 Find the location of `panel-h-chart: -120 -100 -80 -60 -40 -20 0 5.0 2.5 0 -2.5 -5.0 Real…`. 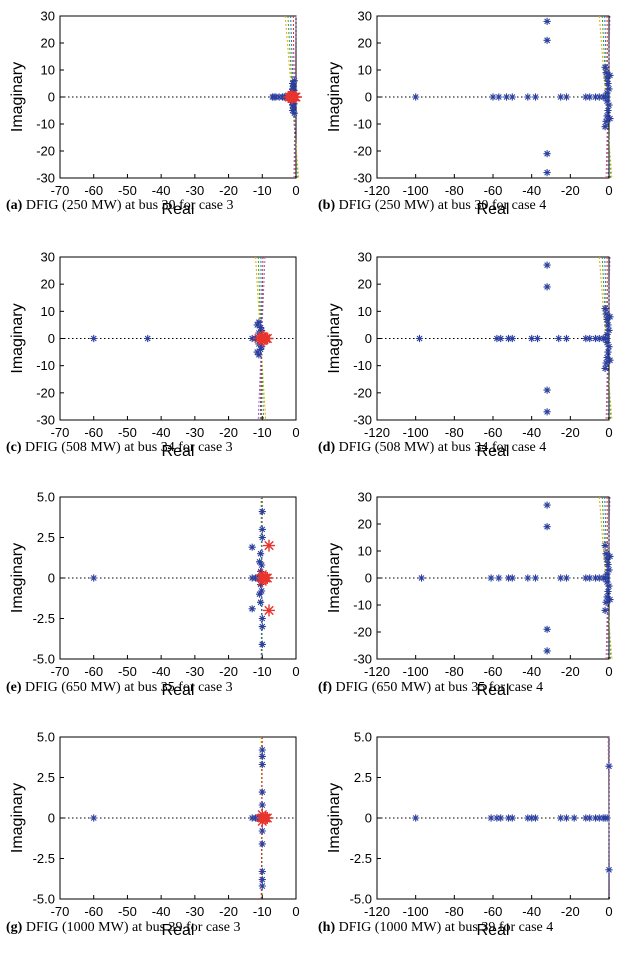

panel-h-chart: -120 -100 -80 -60 -40 -20 0 5.0 2.5 0 -2.5 -5.0 Real… is located at coordinates (469, 835).